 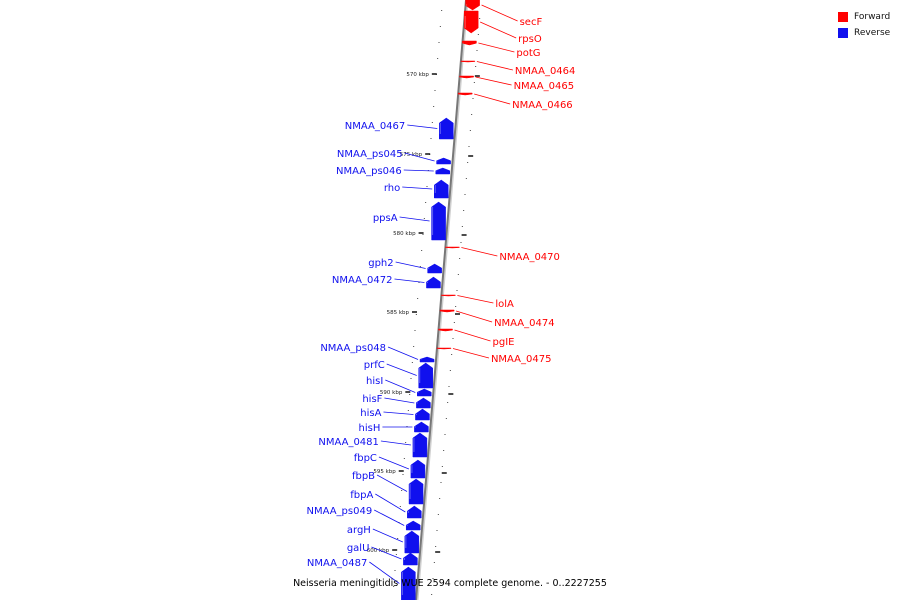 I want to click on gene-NMAA_ps048: NMAA_ps048, so click(x=377, y=353).